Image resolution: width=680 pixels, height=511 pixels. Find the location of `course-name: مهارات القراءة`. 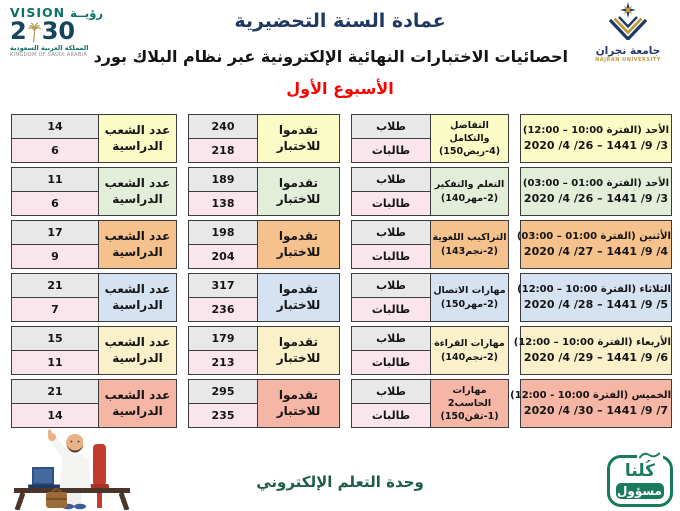

course-name: مهارات القراءة is located at coordinates (469, 344).